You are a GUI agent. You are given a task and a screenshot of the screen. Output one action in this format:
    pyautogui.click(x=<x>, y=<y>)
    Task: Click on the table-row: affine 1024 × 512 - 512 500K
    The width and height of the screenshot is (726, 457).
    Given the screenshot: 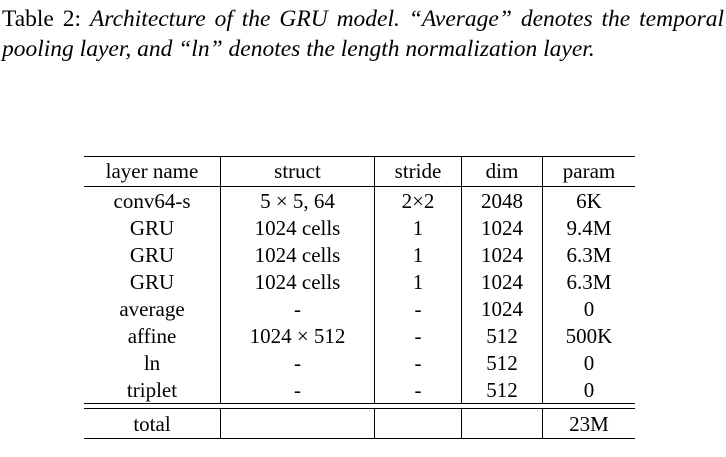 What is the action you would take?
    pyautogui.click(x=359, y=335)
    